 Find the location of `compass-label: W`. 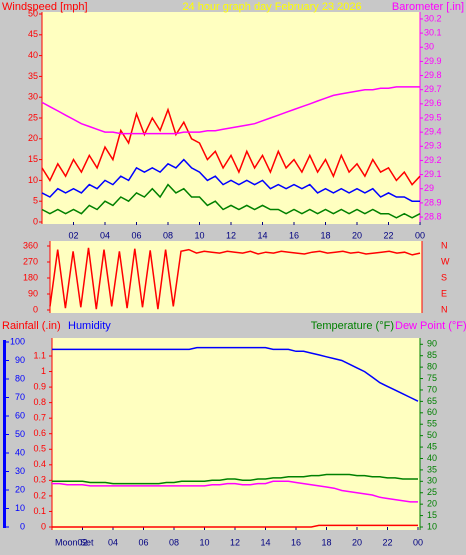

compass-label: W is located at coordinates (445, 261).